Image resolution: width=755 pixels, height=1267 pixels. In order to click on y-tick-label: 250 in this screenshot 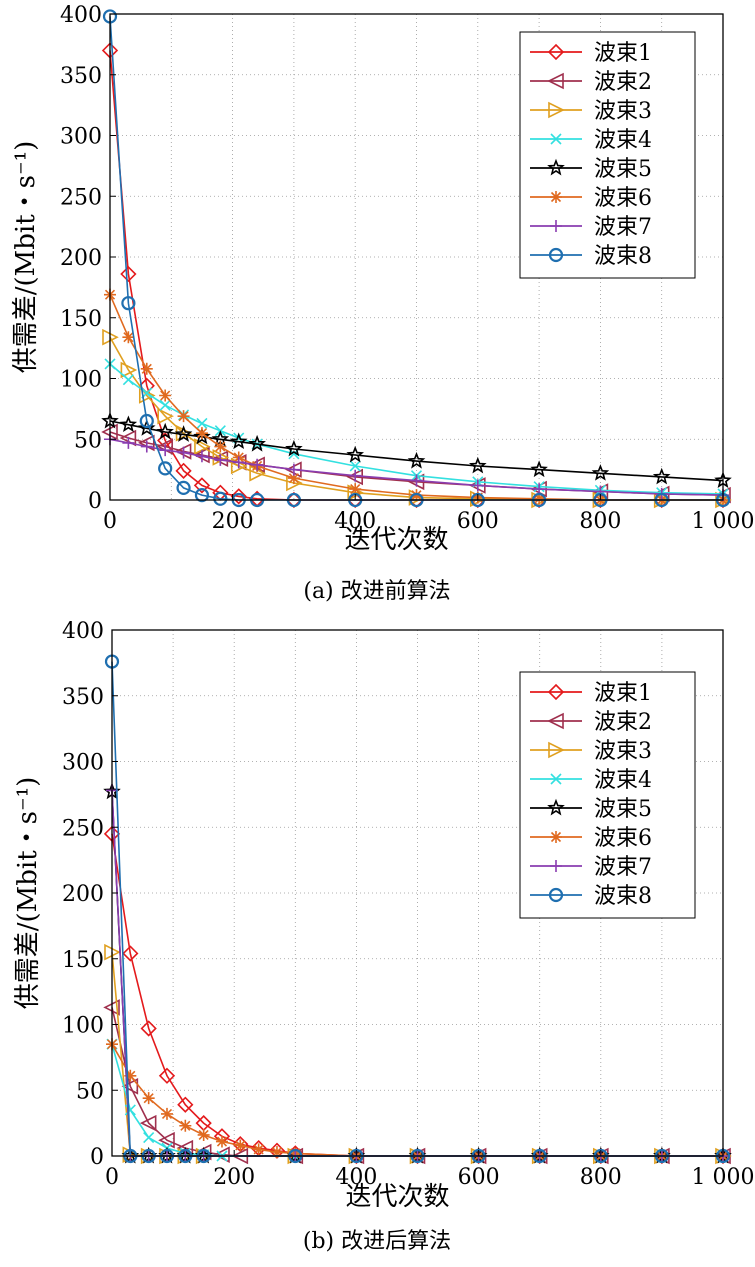, I will do `click(81, 197)`.